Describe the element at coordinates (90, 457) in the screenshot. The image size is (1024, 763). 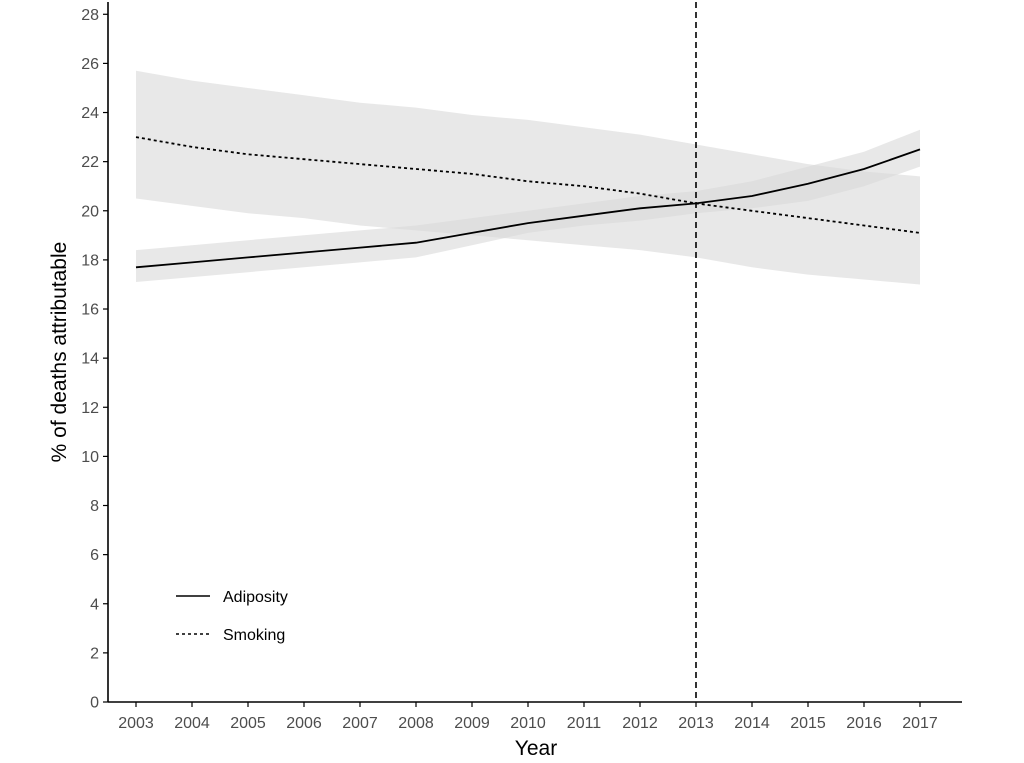
I see `y-tick-label: 10` at that location.